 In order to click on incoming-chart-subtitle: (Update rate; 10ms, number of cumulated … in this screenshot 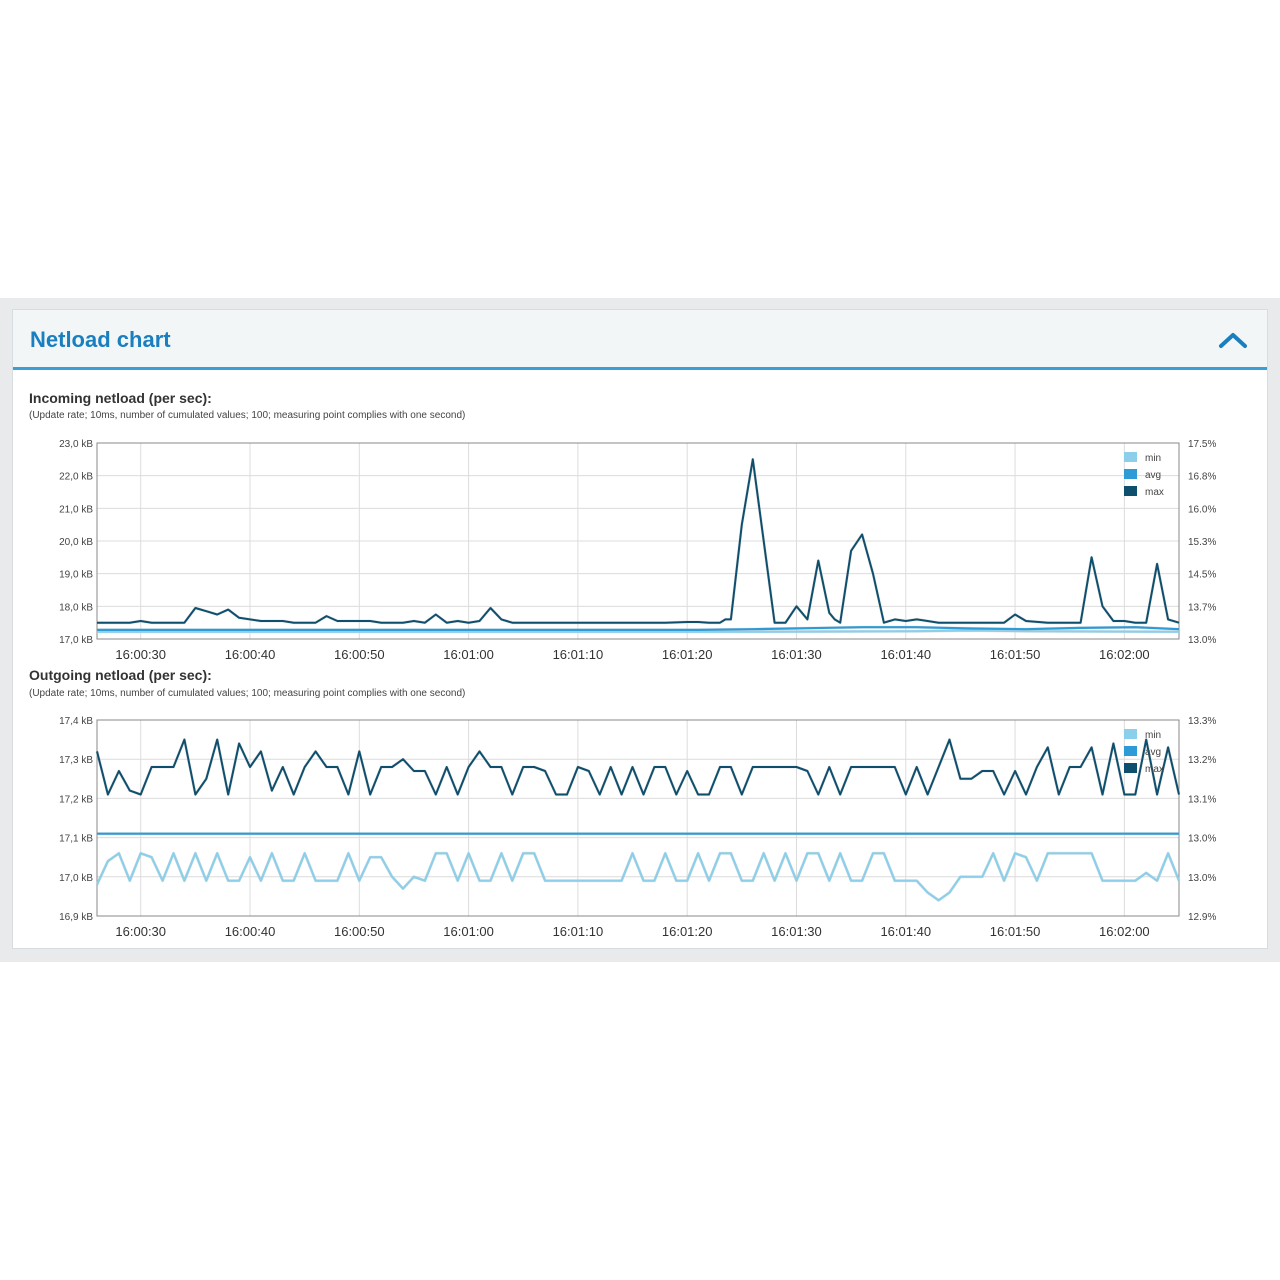, I will do `click(247, 415)`.